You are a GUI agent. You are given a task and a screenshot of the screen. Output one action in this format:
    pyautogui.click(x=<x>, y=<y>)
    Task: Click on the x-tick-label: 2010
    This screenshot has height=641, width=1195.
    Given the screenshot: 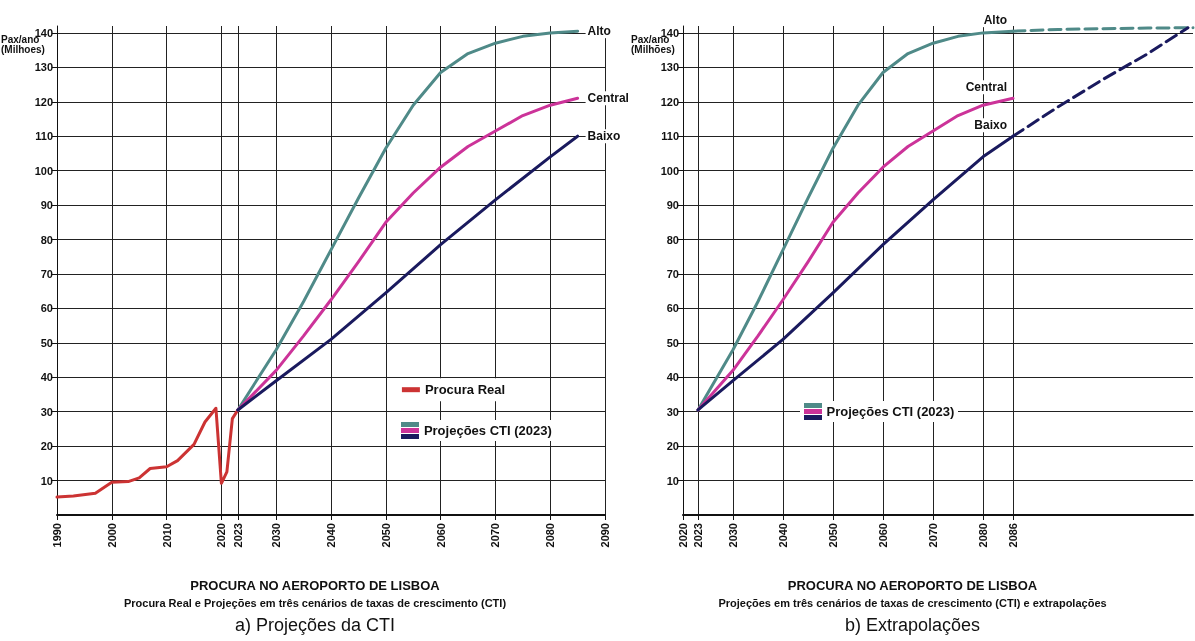 What is the action you would take?
    pyautogui.click(x=166, y=535)
    